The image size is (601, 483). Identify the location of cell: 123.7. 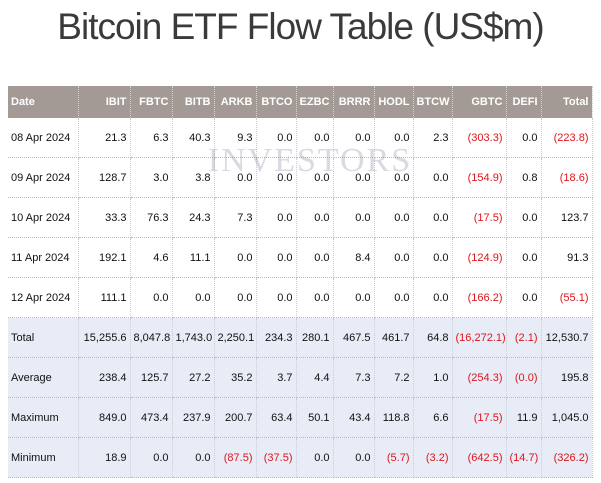
(567, 217).